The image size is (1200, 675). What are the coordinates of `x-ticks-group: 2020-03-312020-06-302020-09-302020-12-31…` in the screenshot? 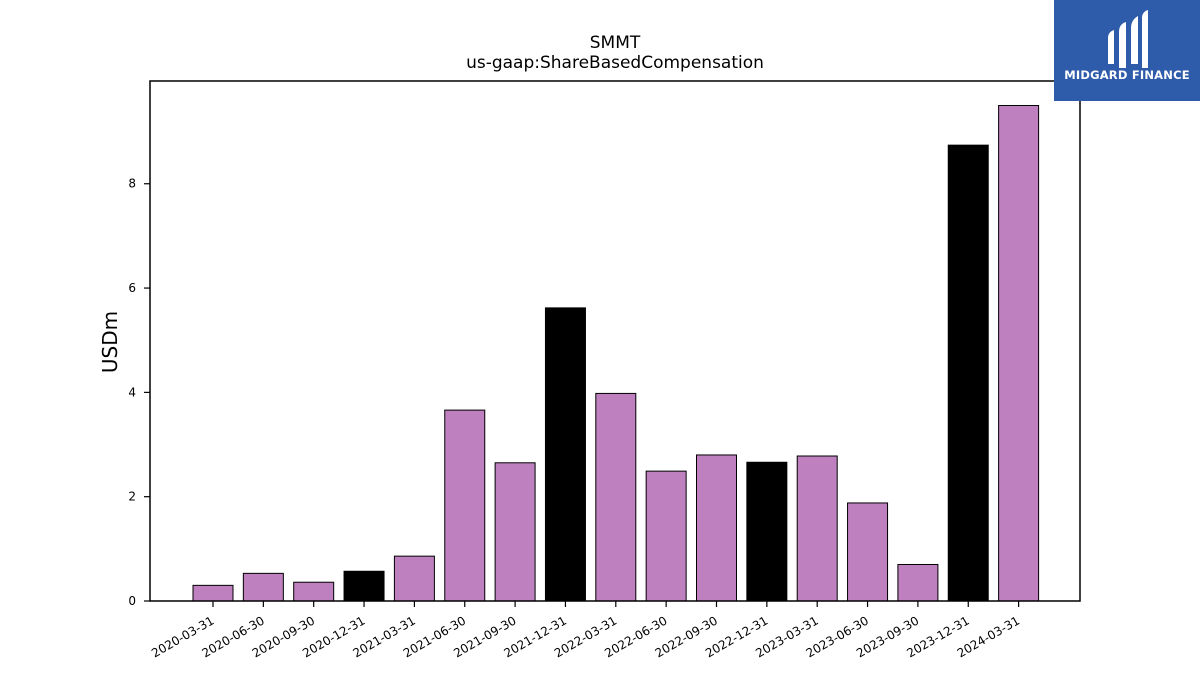 It's located at (585, 630).